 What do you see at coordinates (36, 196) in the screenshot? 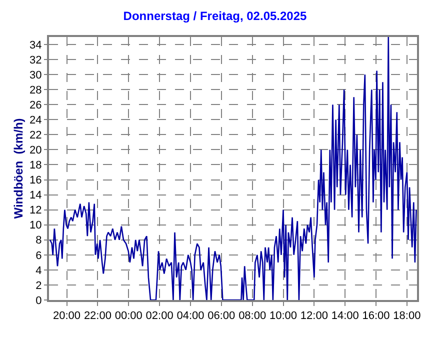
I see `y-tick-label: 14` at bounding box center [36, 196].